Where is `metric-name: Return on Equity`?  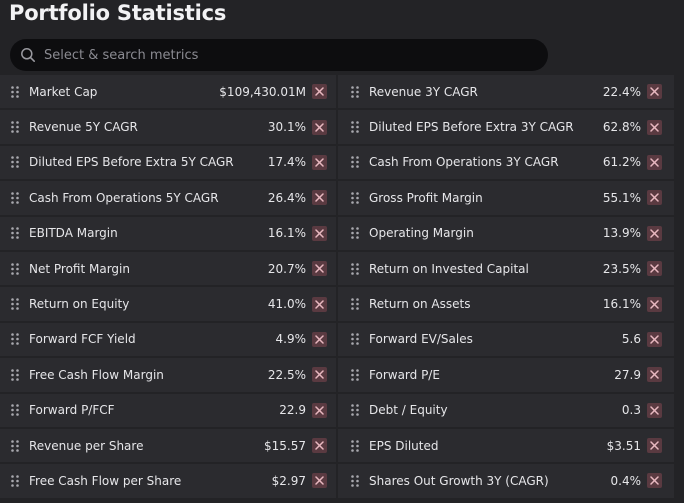 metric-name: Return on Equity is located at coordinates (79, 304).